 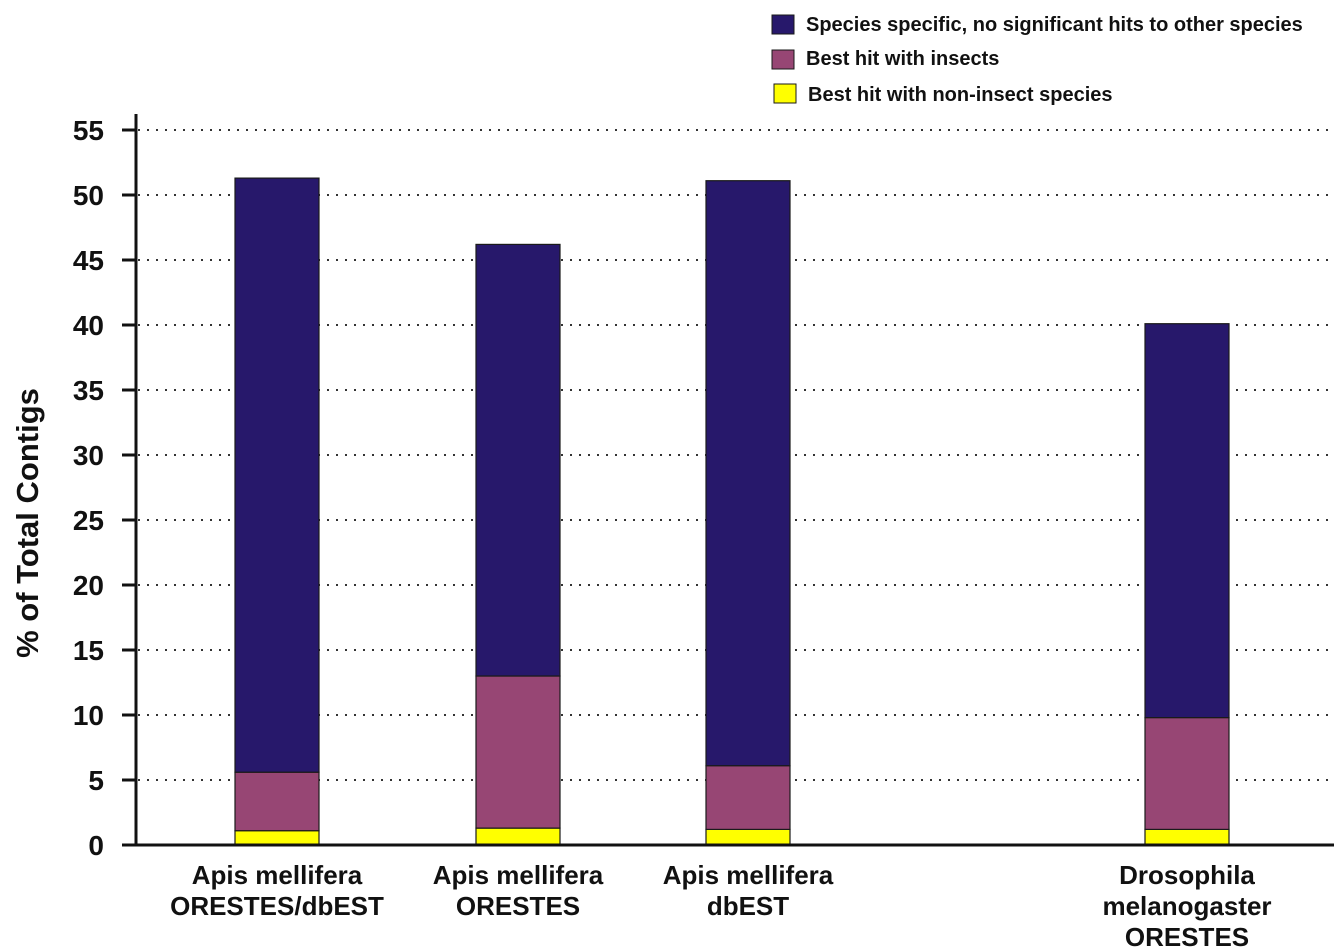 I want to click on y-tick-label: 50, so click(x=88, y=195).